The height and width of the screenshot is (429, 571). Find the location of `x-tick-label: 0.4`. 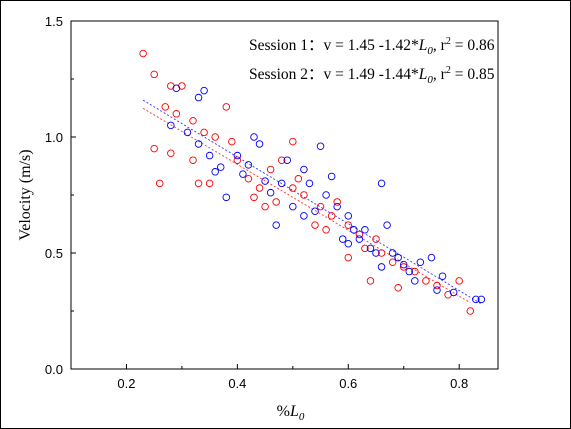

x-tick-label: 0.4 is located at coordinates (237, 383).